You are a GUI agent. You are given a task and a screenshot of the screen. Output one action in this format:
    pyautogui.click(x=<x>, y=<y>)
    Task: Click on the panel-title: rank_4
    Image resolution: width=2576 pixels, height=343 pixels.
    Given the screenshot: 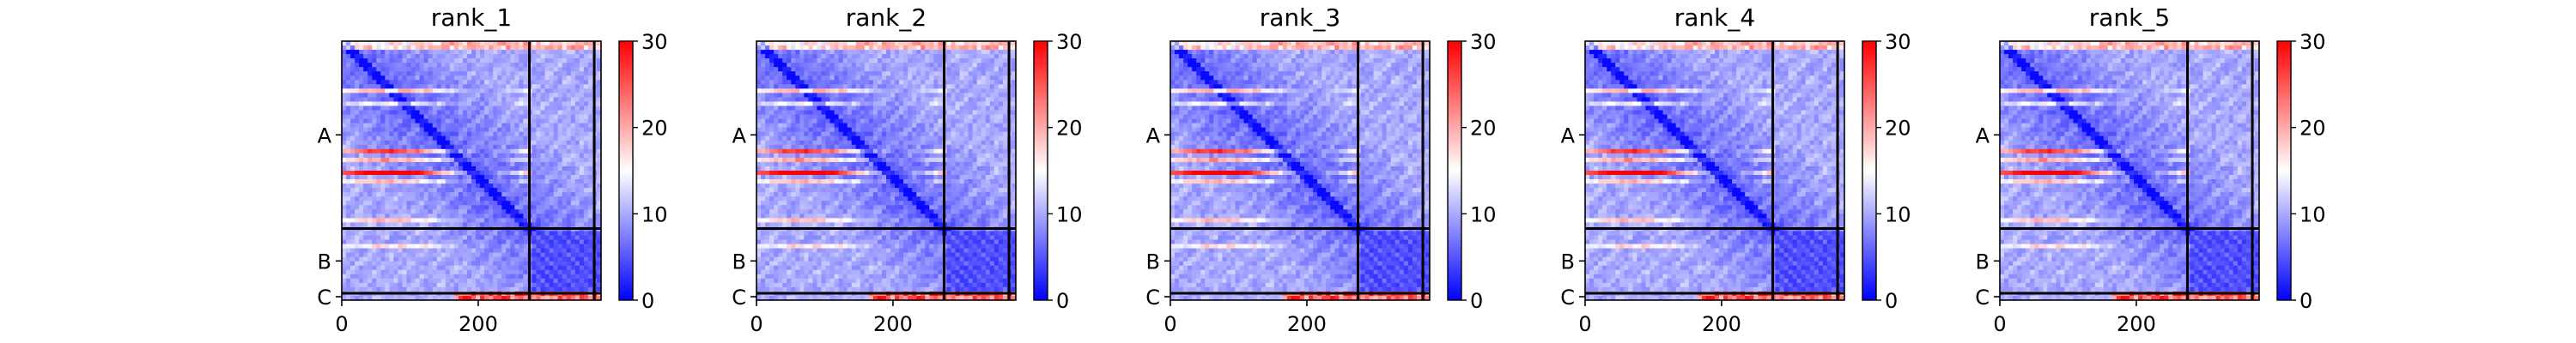 What is the action you would take?
    pyautogui.click(x=1715, y=17)
    